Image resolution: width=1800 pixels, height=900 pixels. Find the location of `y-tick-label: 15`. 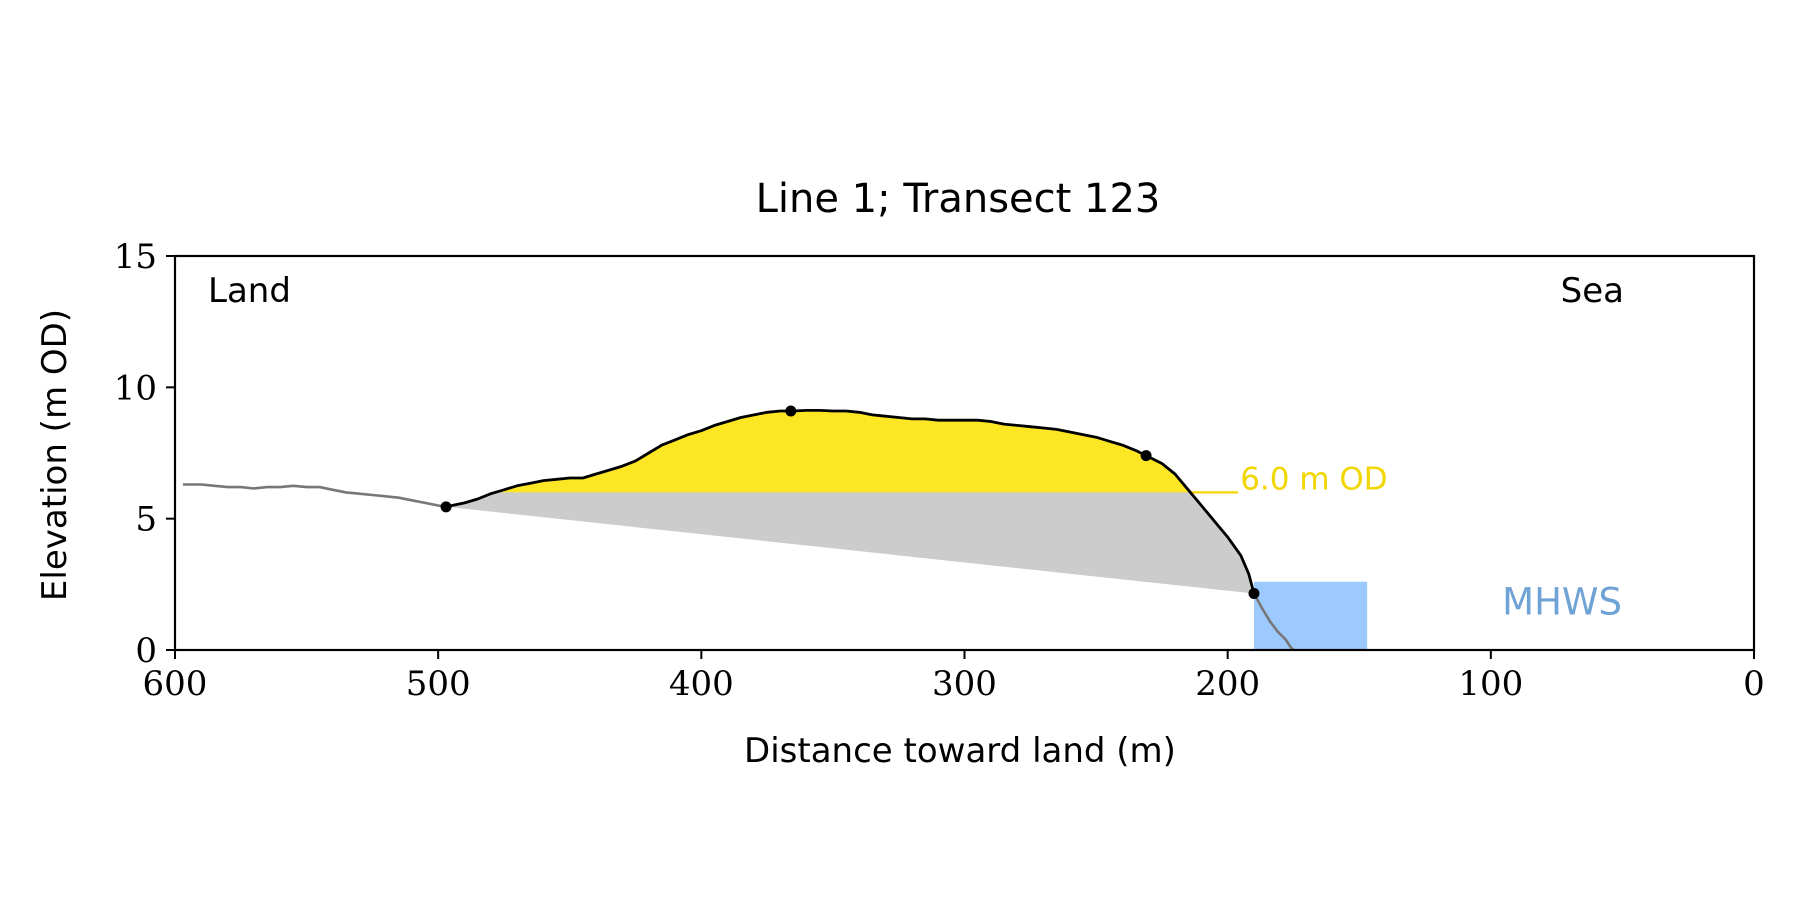

y-tick-label: 15 is located at coordinates (135, 257).